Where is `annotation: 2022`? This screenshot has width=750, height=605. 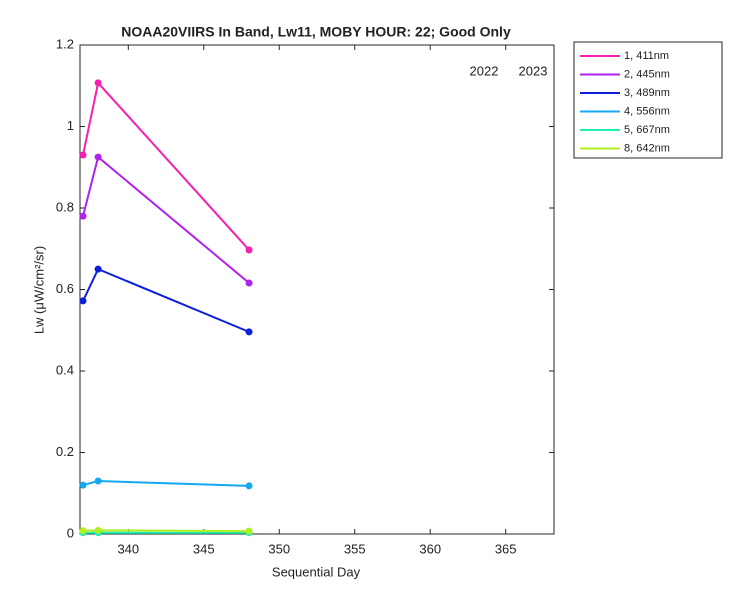
annotation: 2022 is located at coordinates (484, 70).